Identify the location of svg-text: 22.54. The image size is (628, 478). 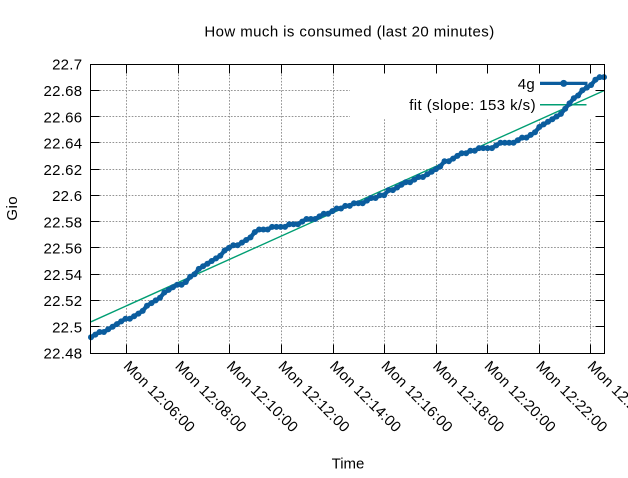
(62, 275).